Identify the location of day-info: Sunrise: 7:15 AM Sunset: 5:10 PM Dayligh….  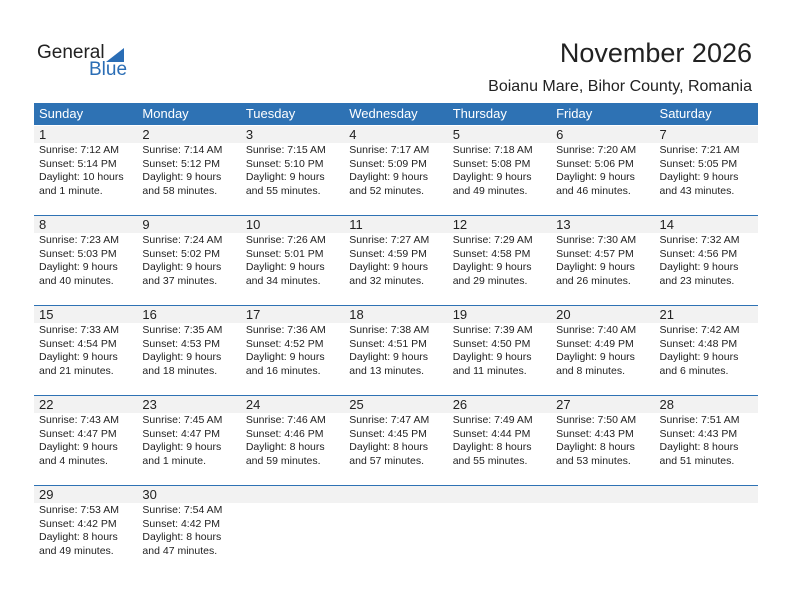
(292, 170).